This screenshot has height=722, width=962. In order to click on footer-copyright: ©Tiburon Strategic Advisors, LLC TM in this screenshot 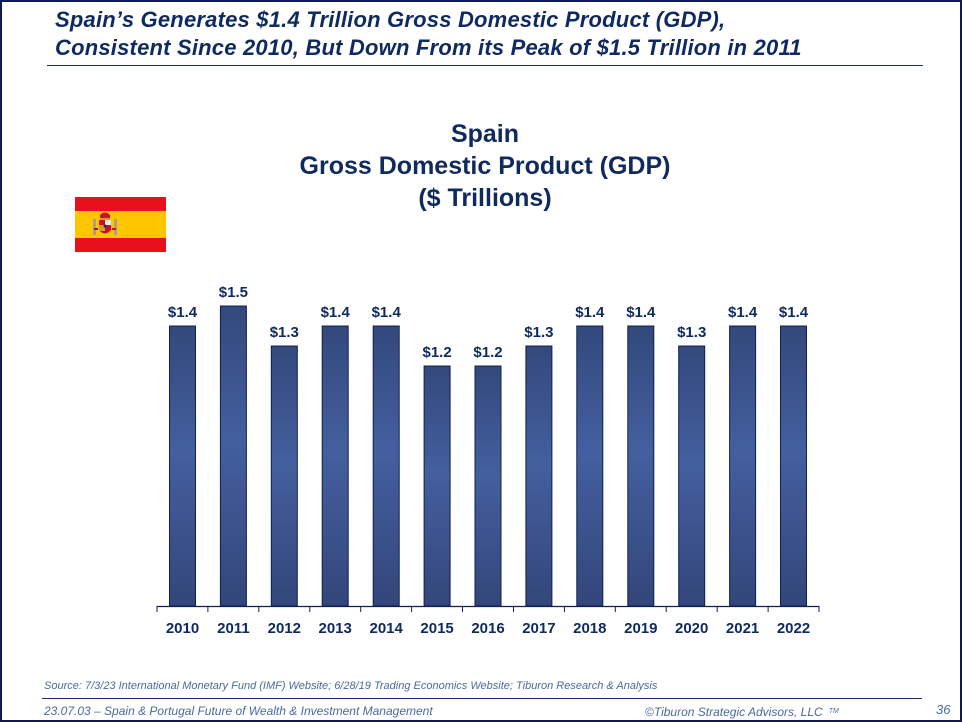, I will do `click(742, 712)`.